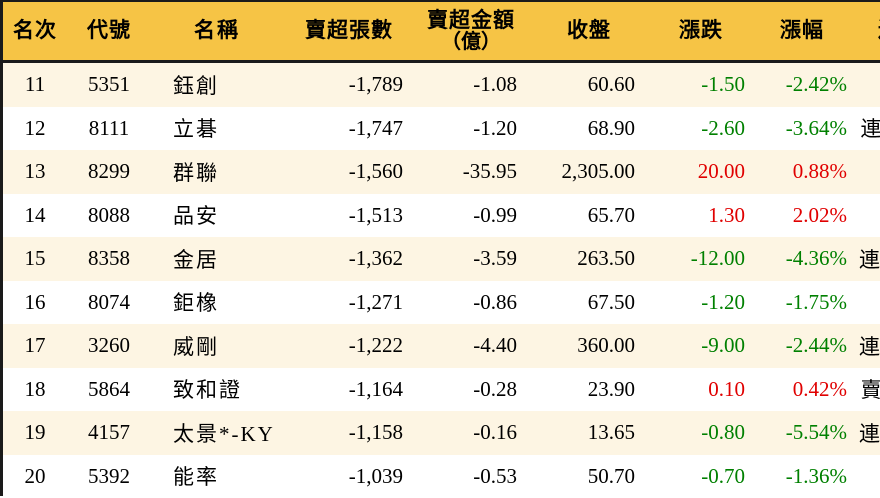  I want to click on cell-lots: -1,164, so click(349, 390).